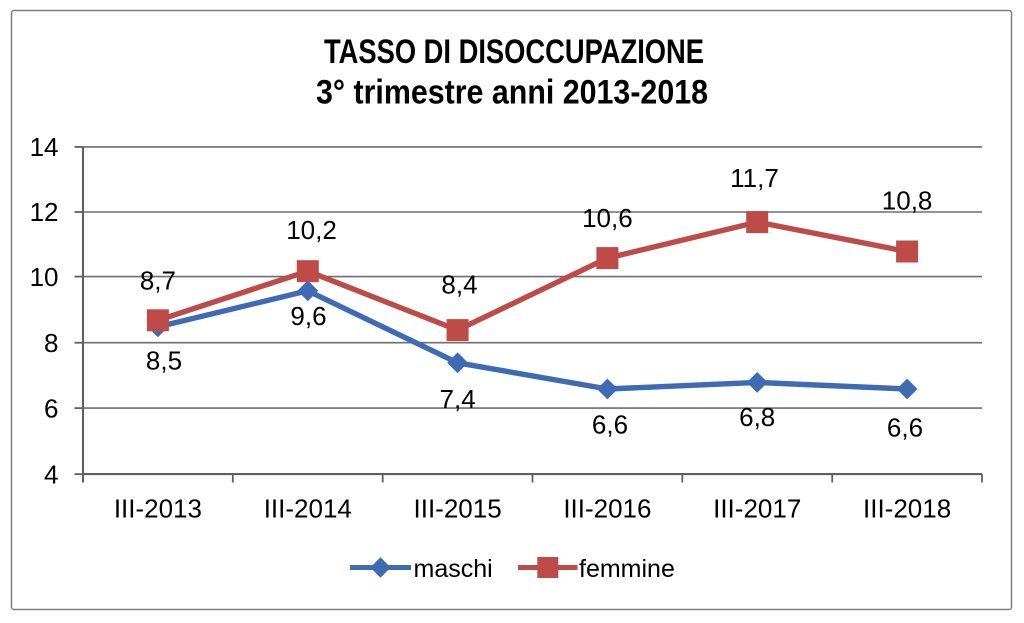 The image size is (1024, 623). What do you see at coordinates (311, 230) in the screenshot?
I see `svg-text: 10,2` at bounding box center [311, 230].